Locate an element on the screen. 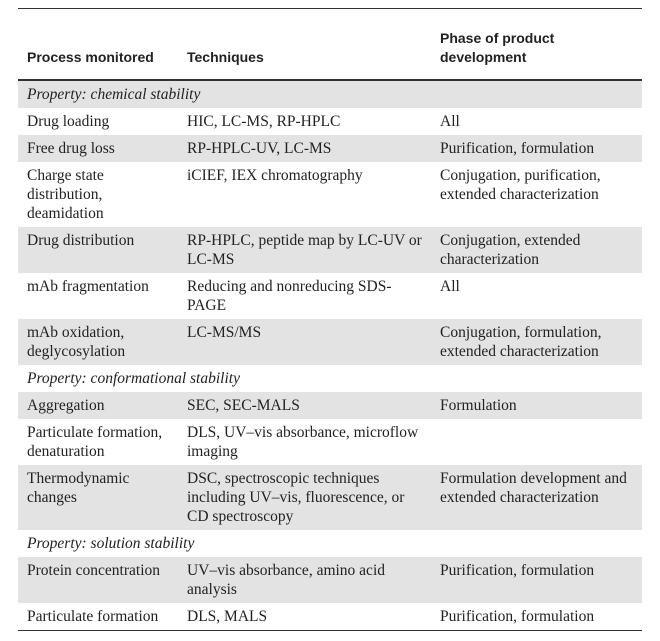  cell: Formulation is located at coordinates (478, 405).